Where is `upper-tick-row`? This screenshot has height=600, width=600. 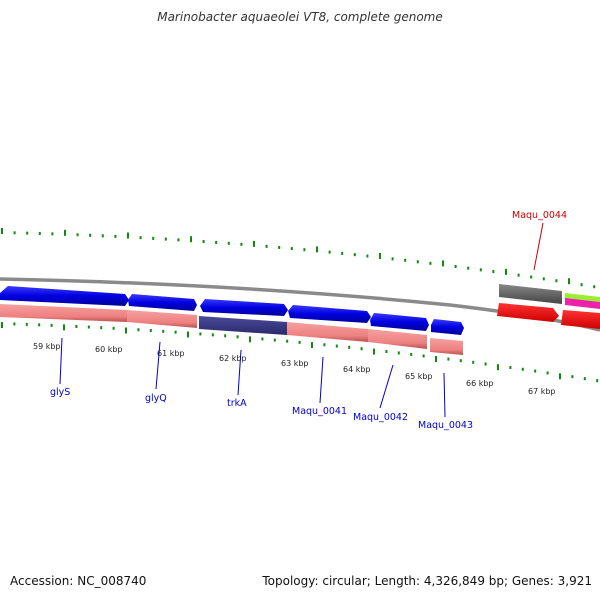 upper-tick-row is located at coordinates (298, 258).